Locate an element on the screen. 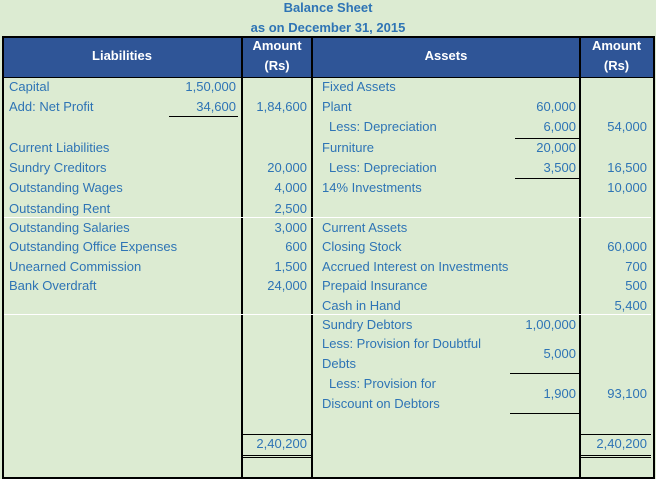 The height and width of the screenshot is (479, 656). asset-label: Prepaid Insurance is located at coordinates (375, 285).